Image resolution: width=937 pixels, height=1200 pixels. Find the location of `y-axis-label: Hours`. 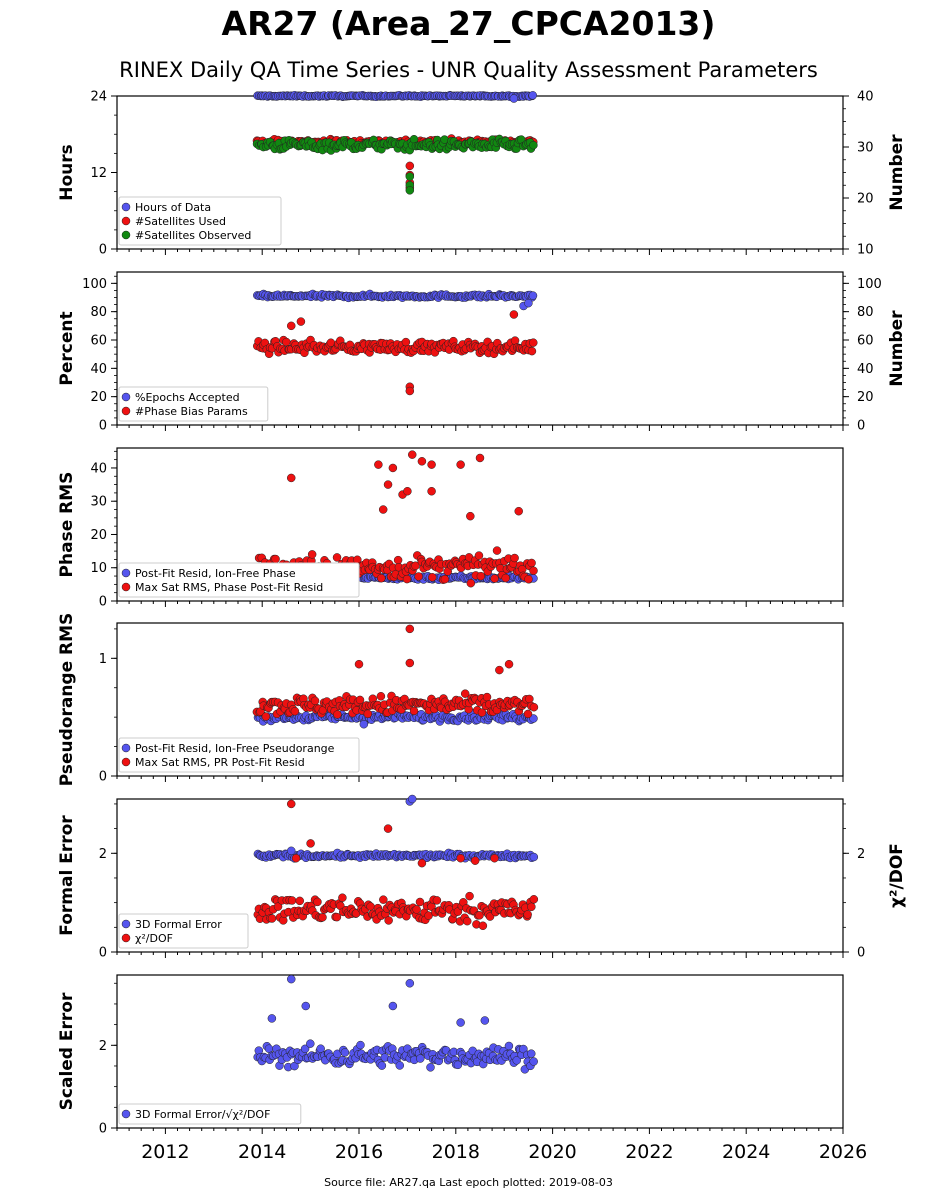

y-axis-label: Hours is located at coordinates (67, 172).